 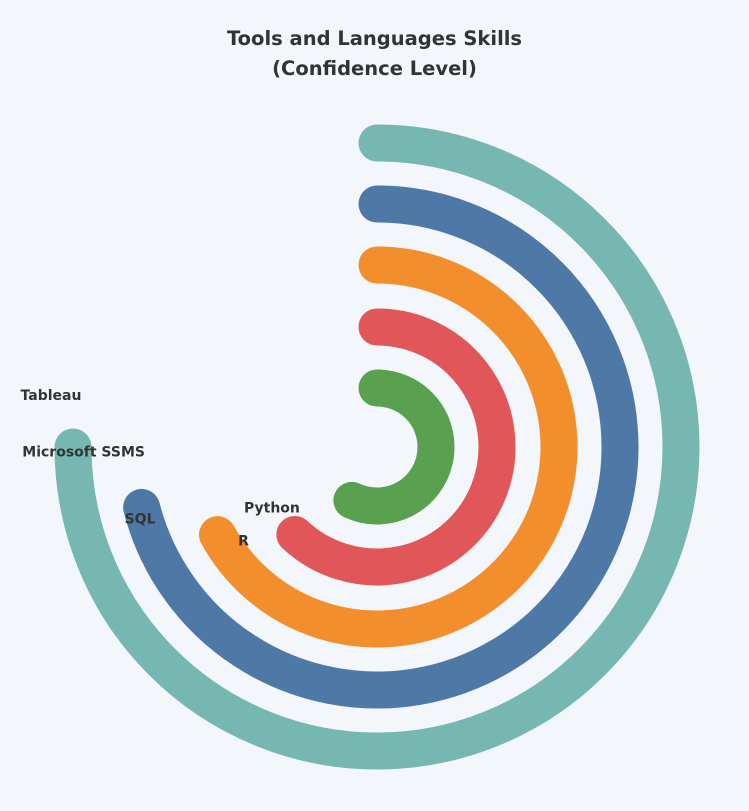 What do you see at coordinates (83, 452) in the screenshot?
I see `label-microsoft-ssms: Microsoft SSMS` at bounding box center [83, 452].